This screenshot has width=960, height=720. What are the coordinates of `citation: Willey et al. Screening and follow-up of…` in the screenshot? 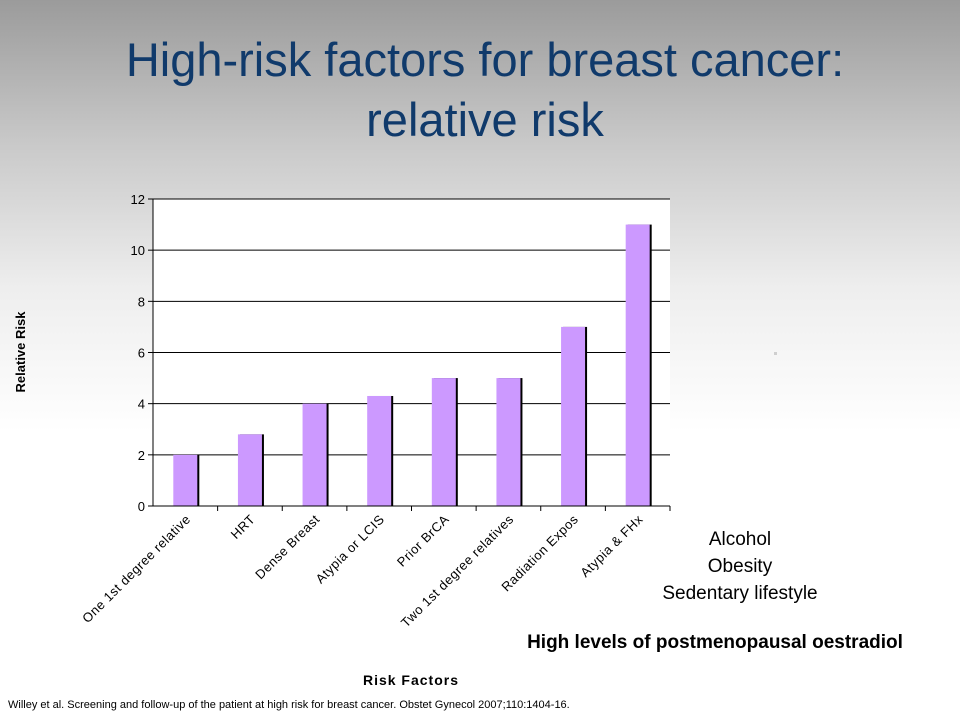 It's located at (289, 705).